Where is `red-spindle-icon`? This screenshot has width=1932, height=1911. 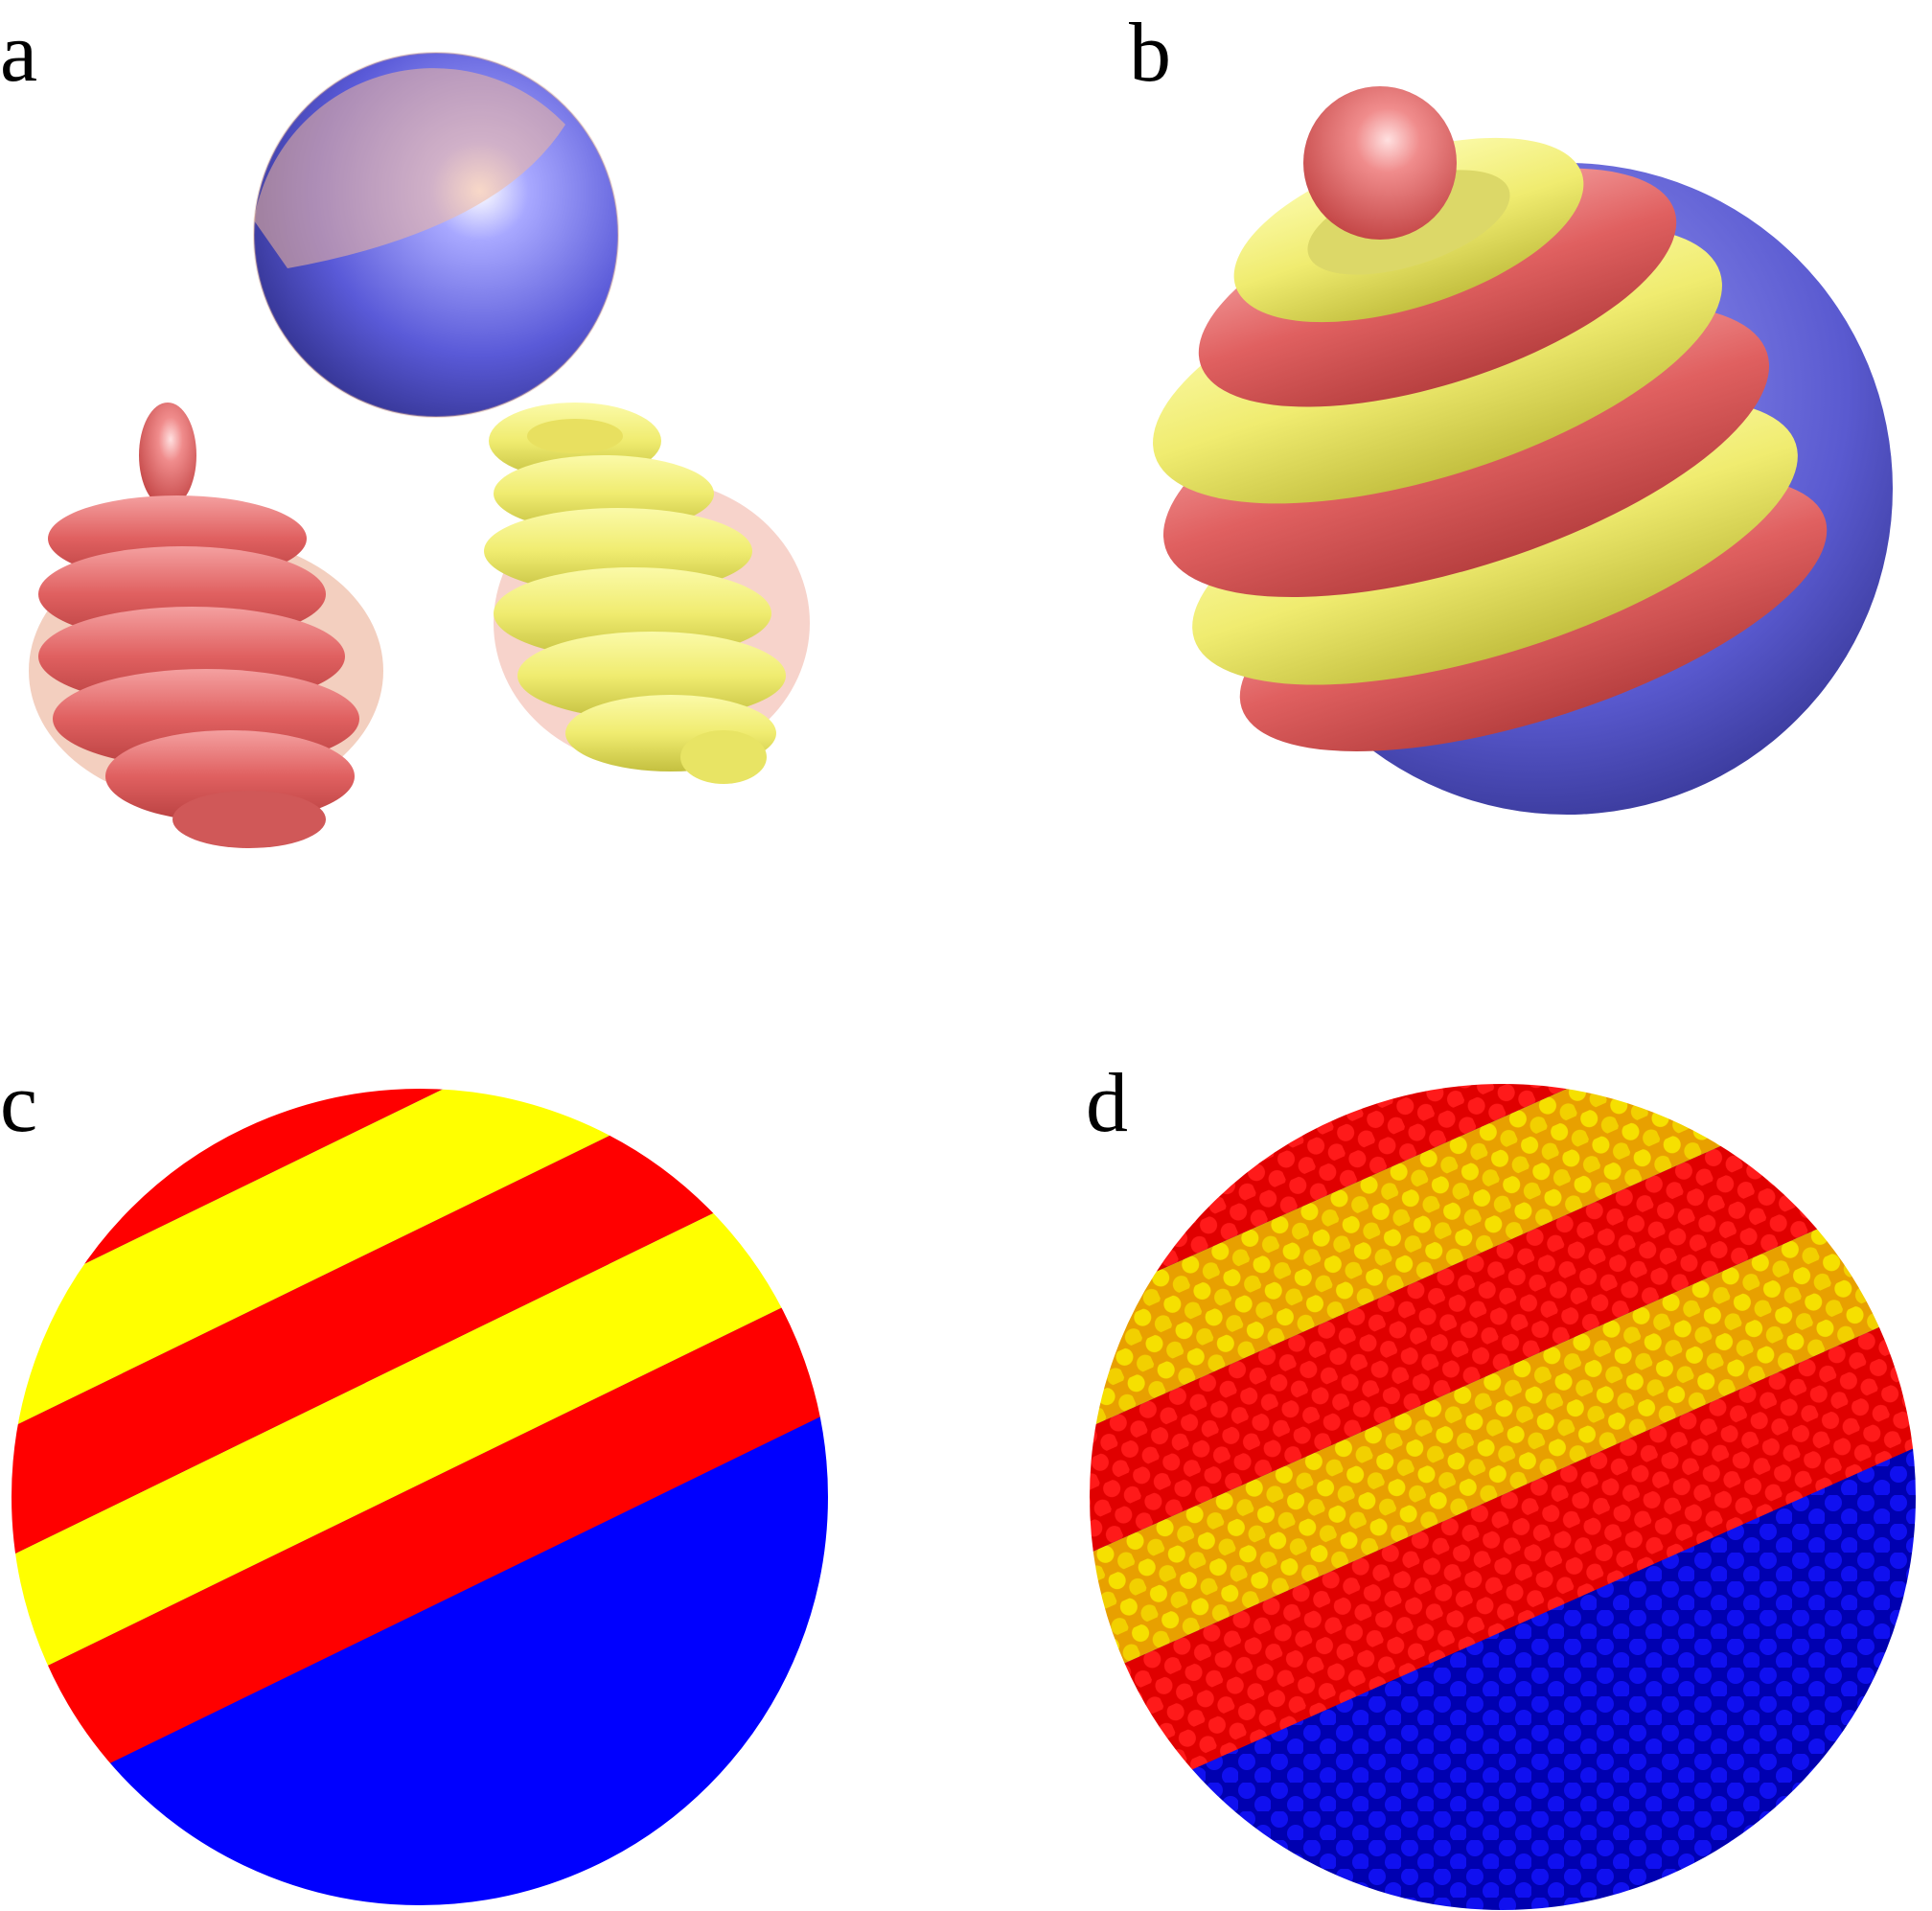
red-spindle-icon is located at coordinates (206, 625).